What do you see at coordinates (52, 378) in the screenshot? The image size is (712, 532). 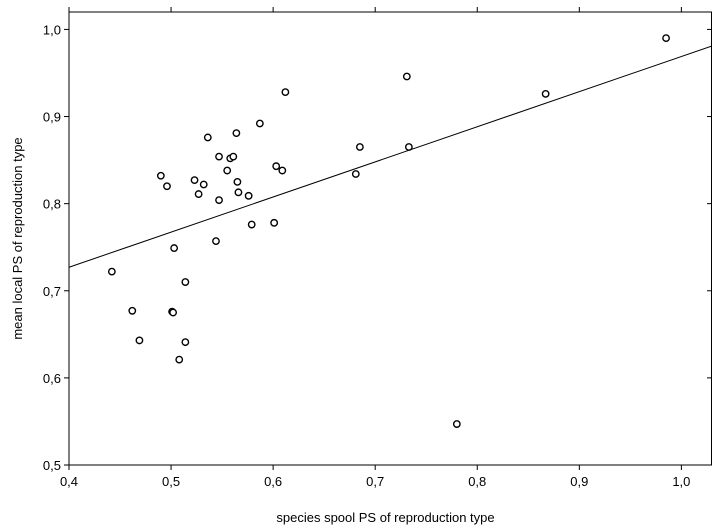 I see `y-tick-label: 0,6` at bounding box center [52, 378].